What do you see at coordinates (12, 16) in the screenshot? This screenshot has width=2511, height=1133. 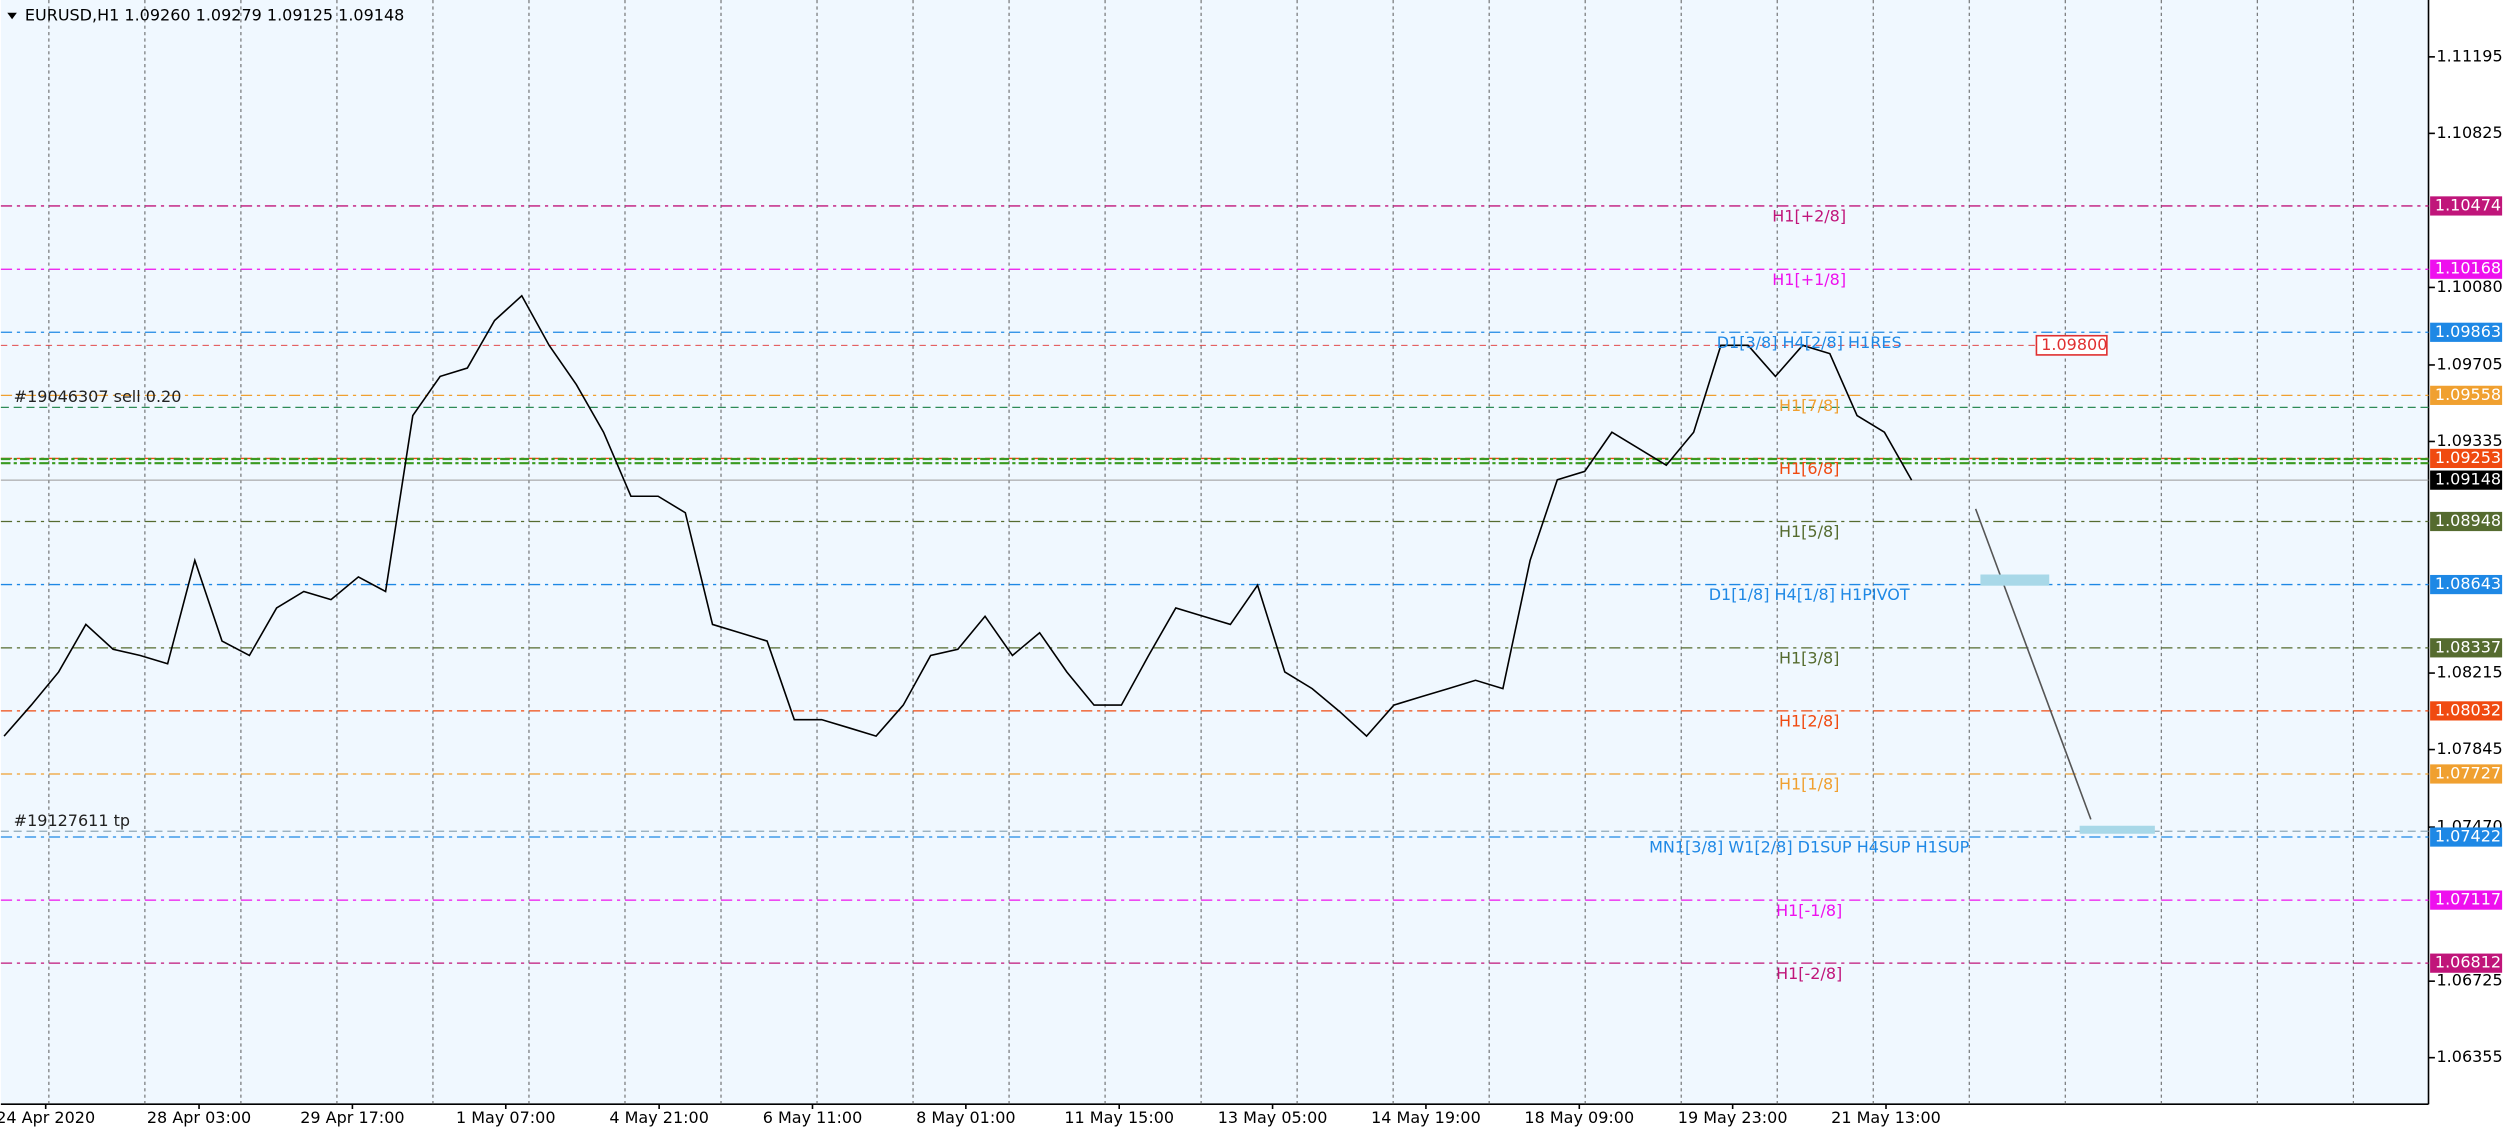 I see `menu-arrow` at bounding box center [12, 16].